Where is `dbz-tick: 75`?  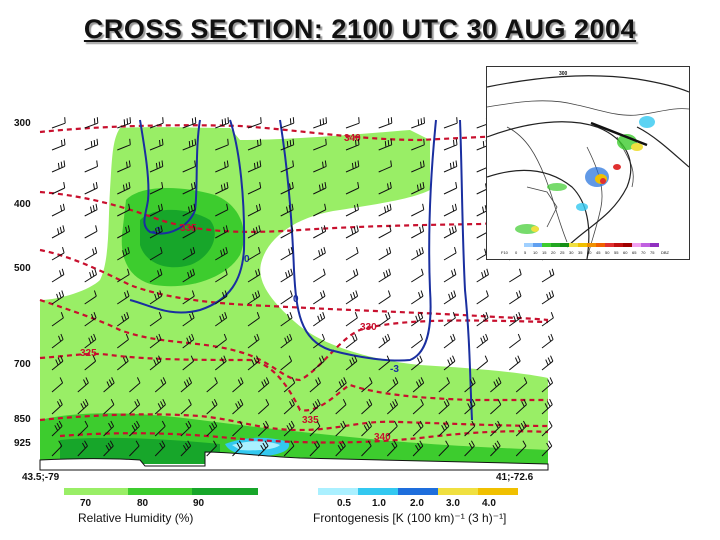
dbz-tick: 75 is located at coordinates (652, 252).